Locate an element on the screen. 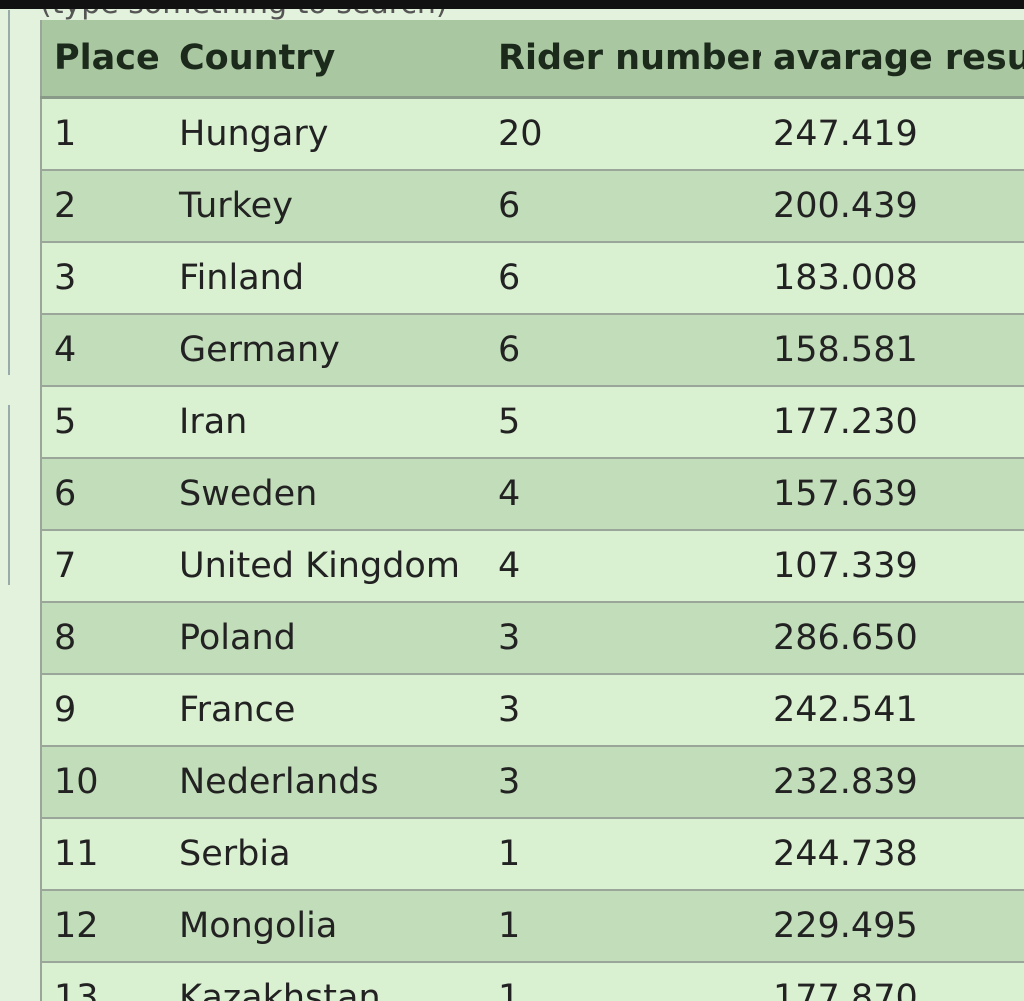  table-cell: 247.419 is located at coordinates (892, 133).